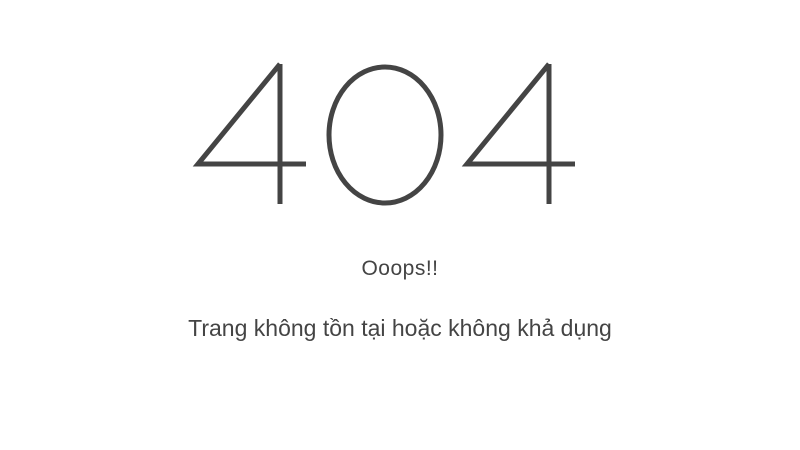 The image size is (800, 450). What do you see at coordinates (400, 328) in the screenshot?
I see `error-message: Trang không tồn tại hoặc không khả dụng` at bounding box center [400, 328].